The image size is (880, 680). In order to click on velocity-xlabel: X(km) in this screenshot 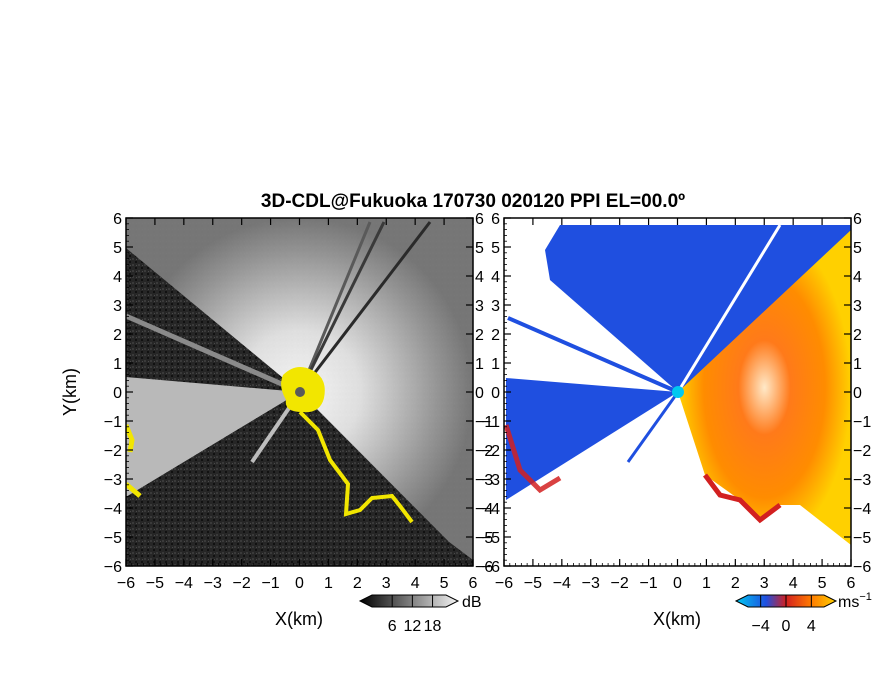, I will do `click(677, 619)`.